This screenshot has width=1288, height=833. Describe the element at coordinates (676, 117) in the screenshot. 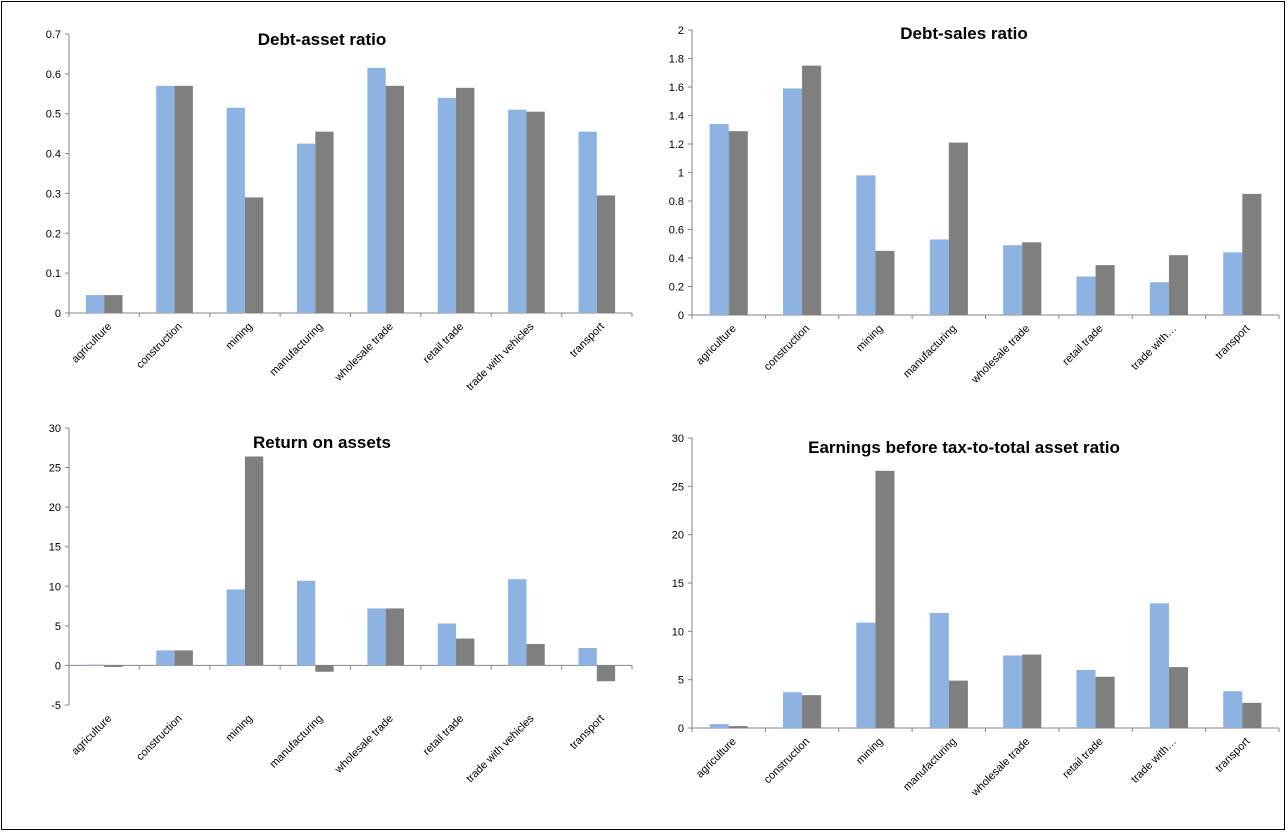

I see `y-tick-label: 1.4` at that location.